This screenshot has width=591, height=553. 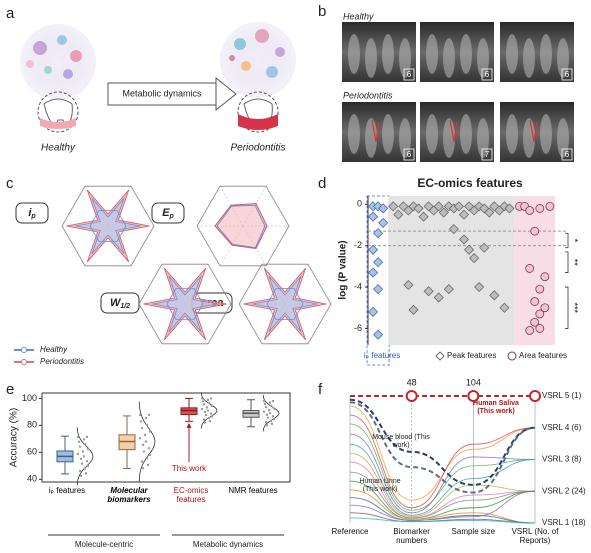 I want to click on image-label: 6, so click(x=409, y=154).